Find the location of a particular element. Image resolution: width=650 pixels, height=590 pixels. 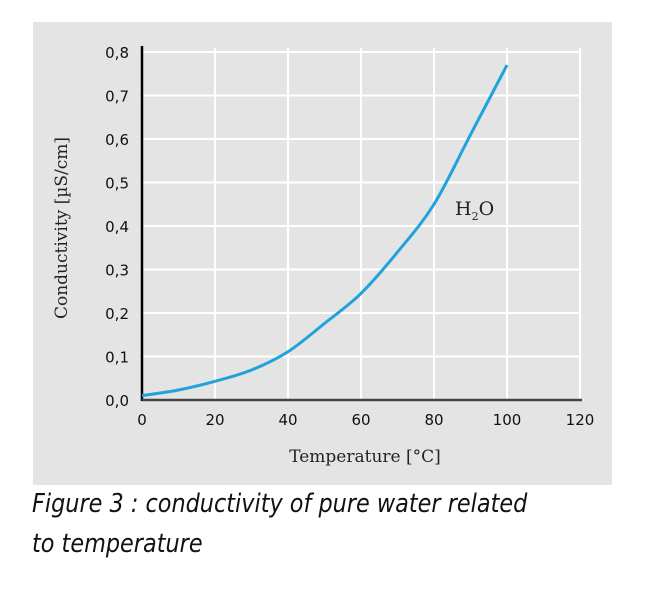

x-tick-label: 120 is located at coordinates (580, 420).